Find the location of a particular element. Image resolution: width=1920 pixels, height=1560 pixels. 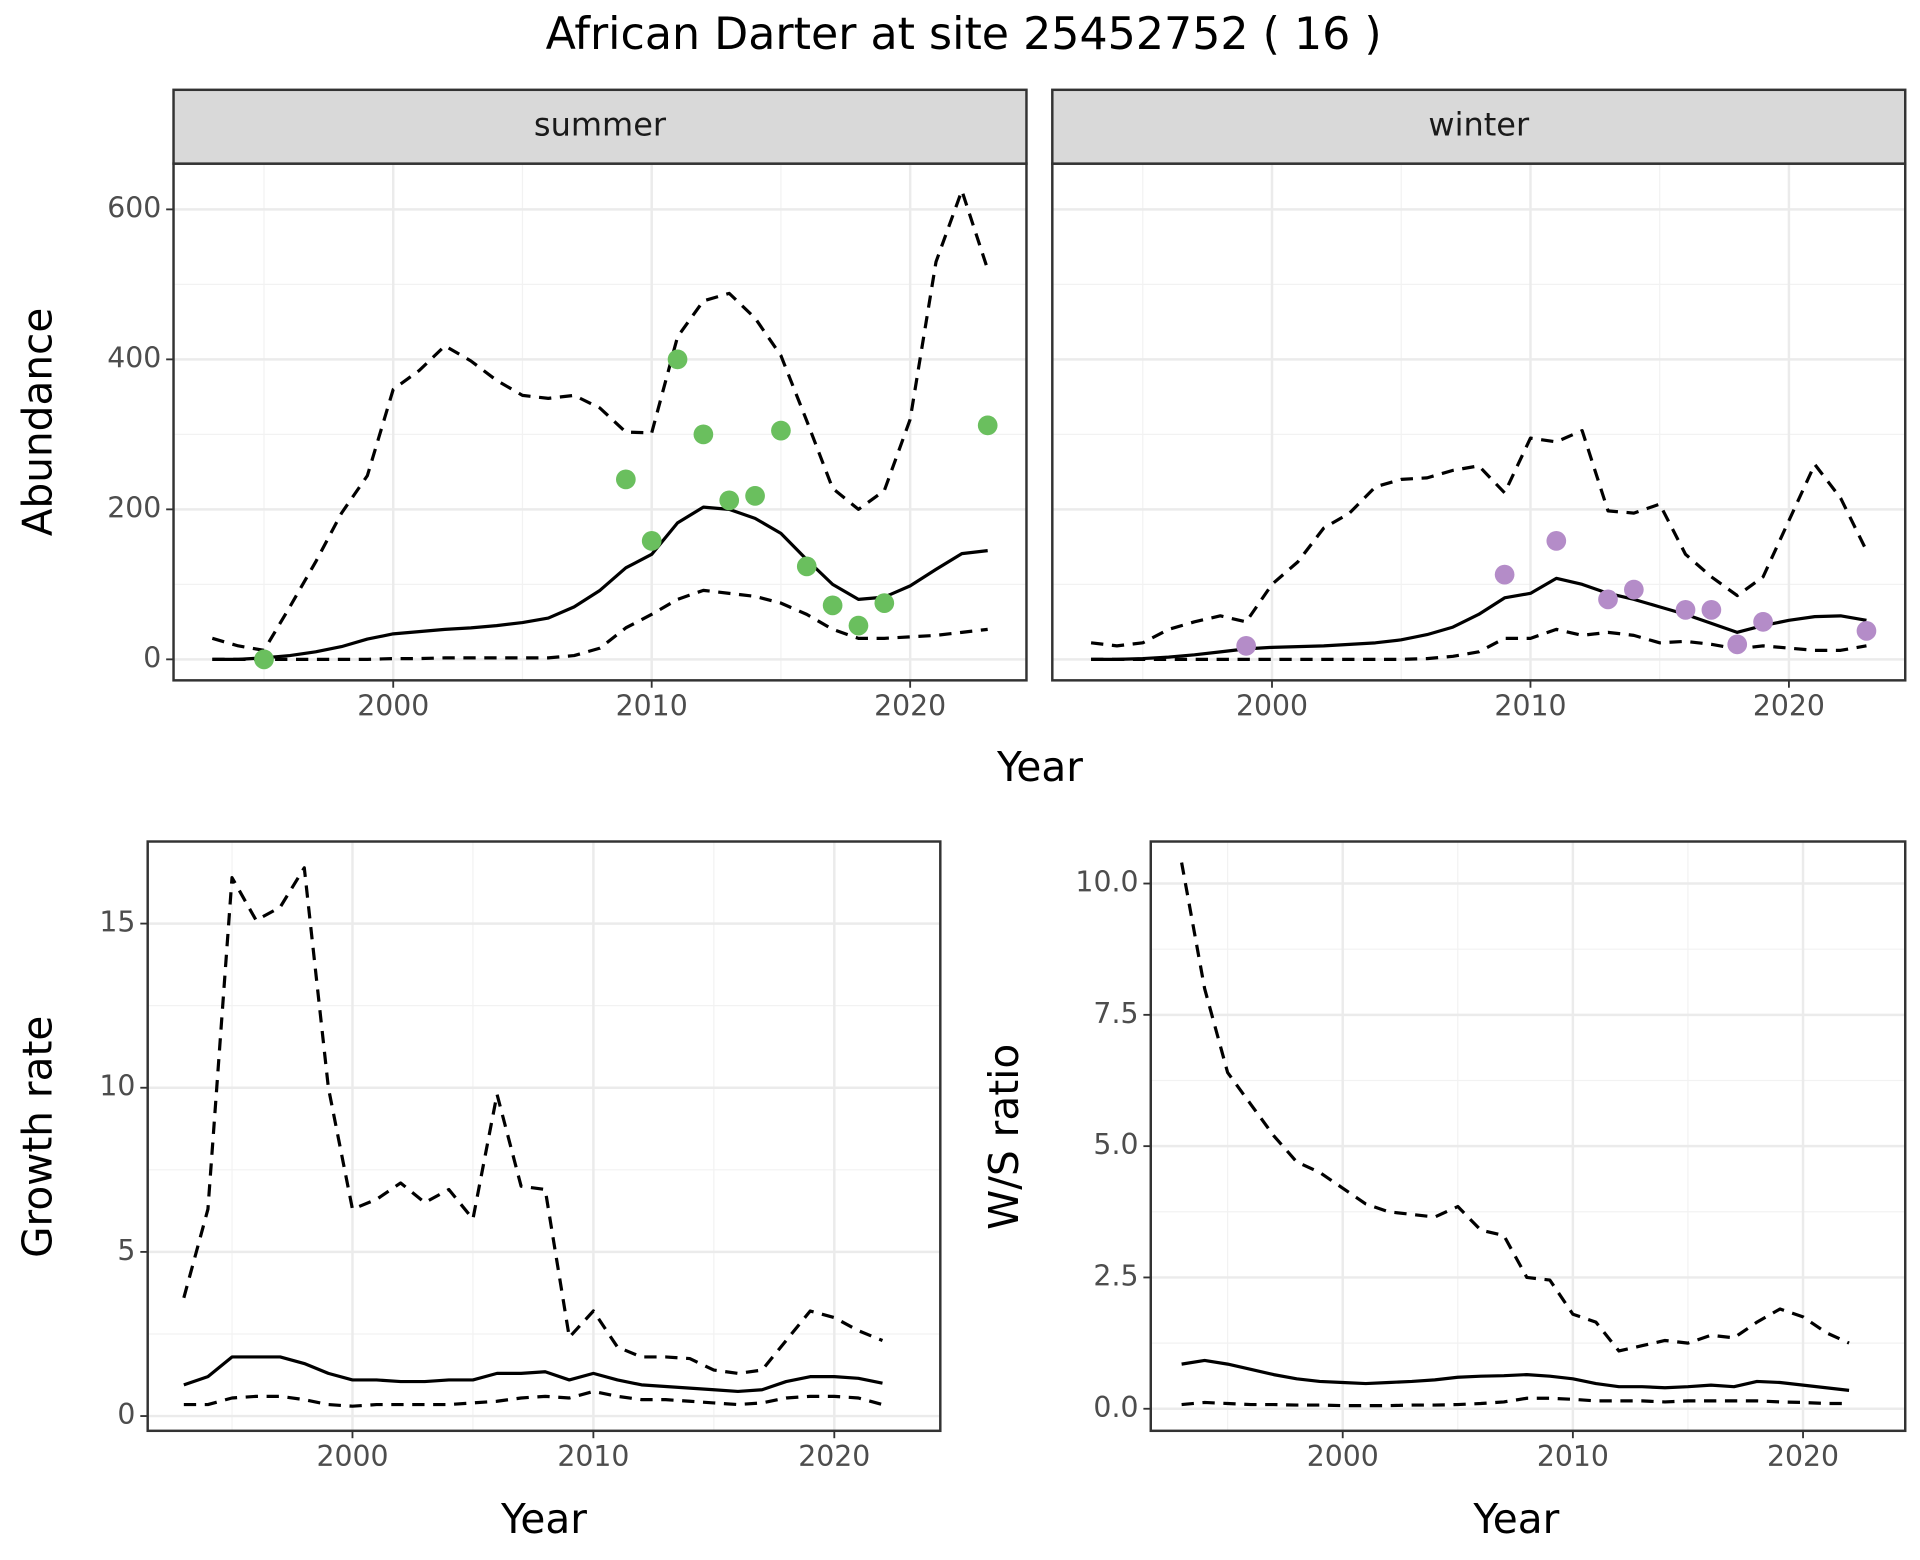

y-axis-label: Growth rate is located at coordinates (38, 1137).